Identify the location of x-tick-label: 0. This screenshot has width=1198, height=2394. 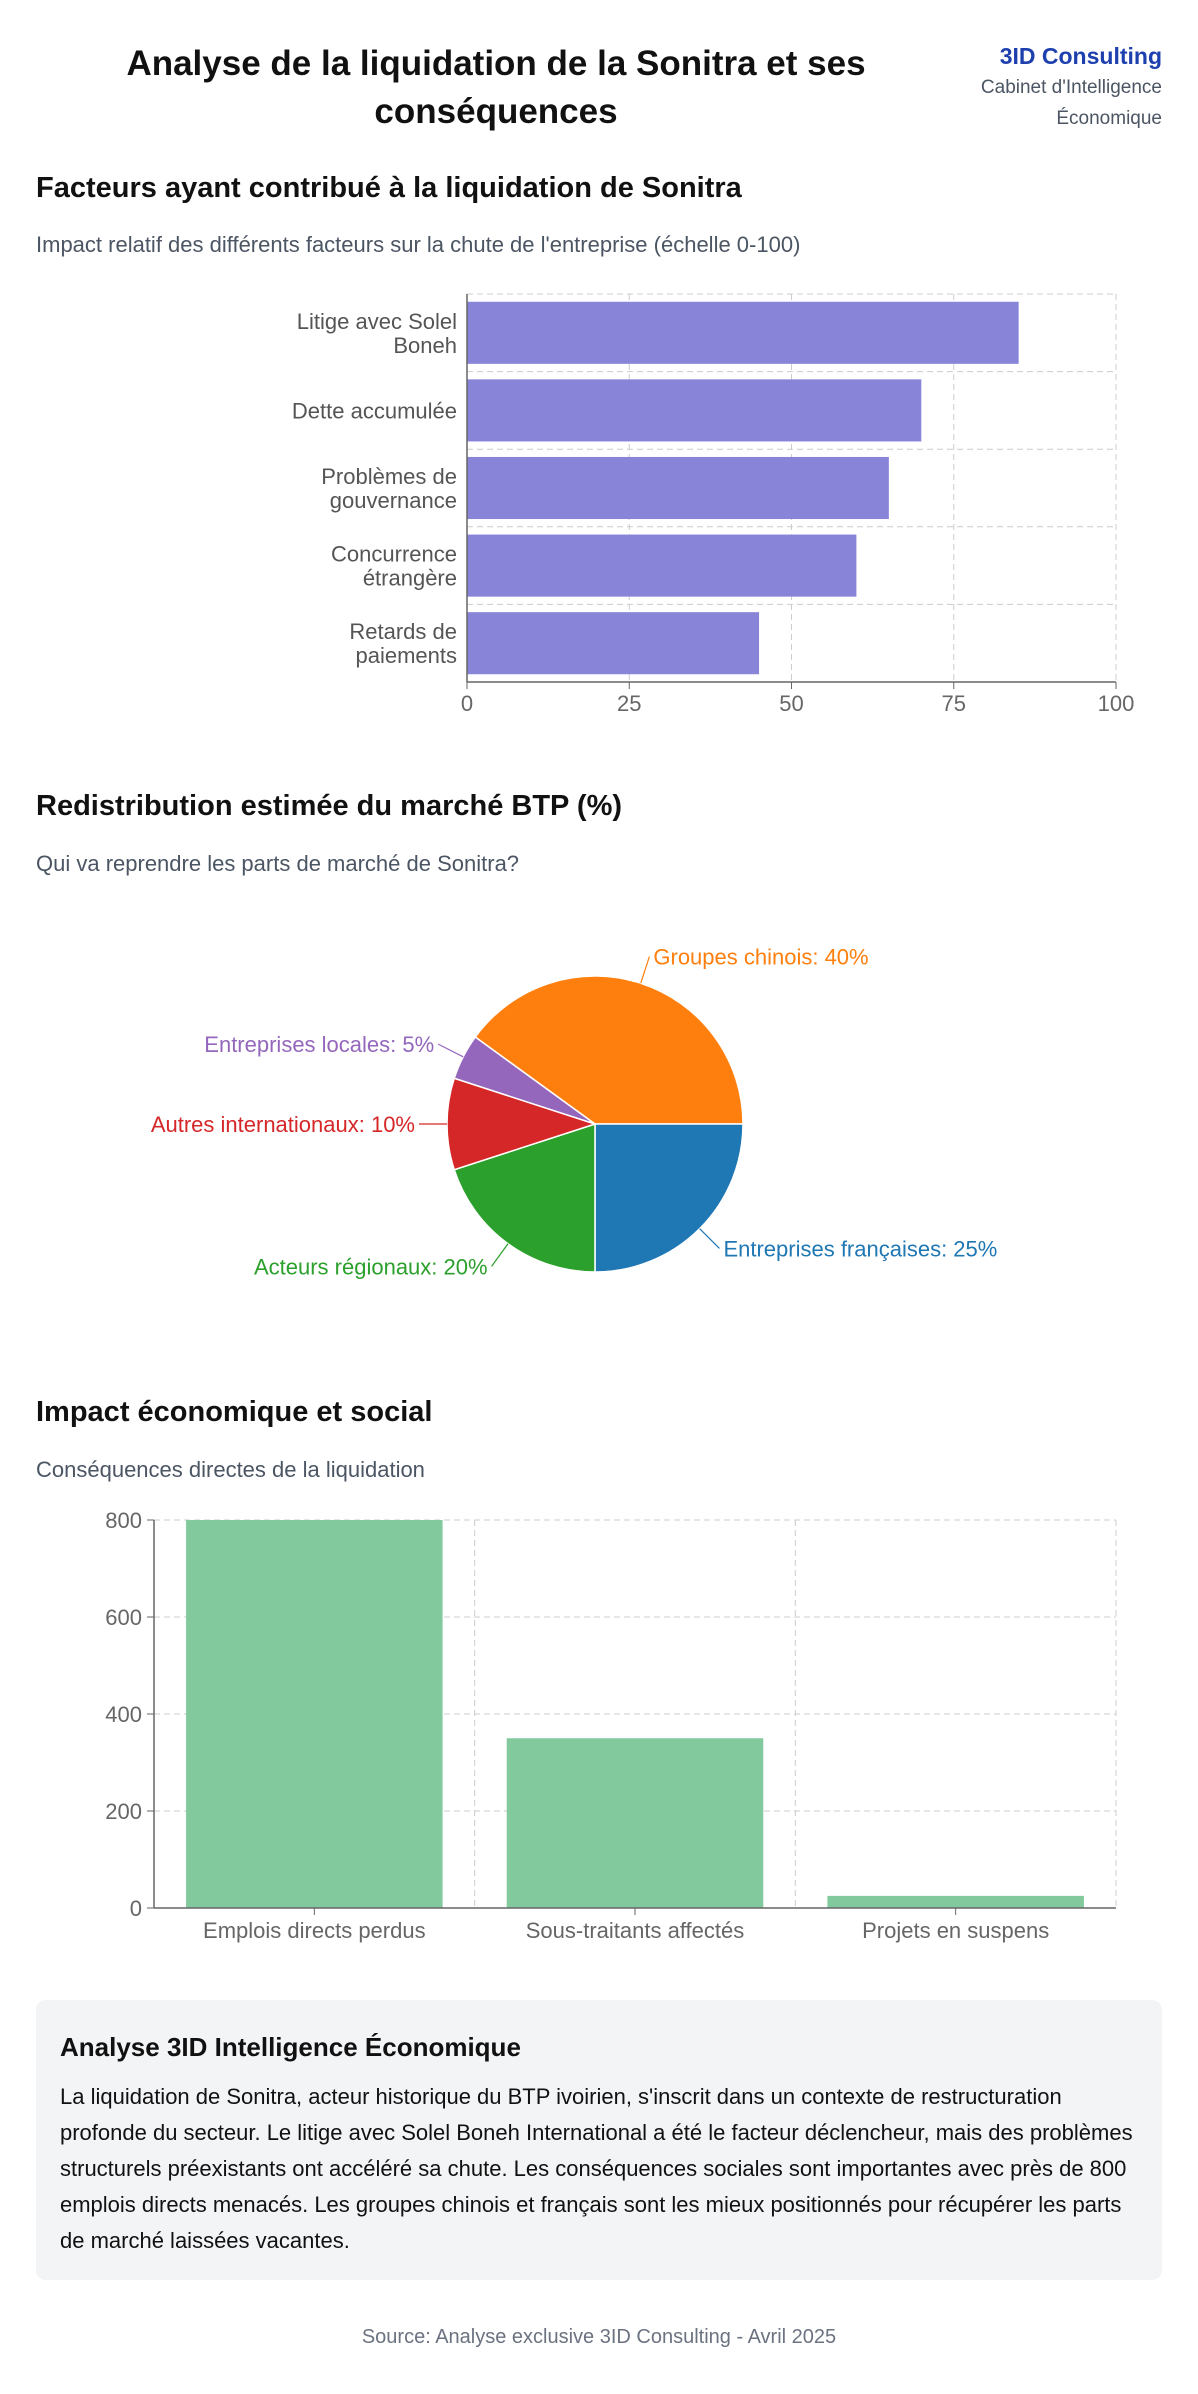
(467, 703).